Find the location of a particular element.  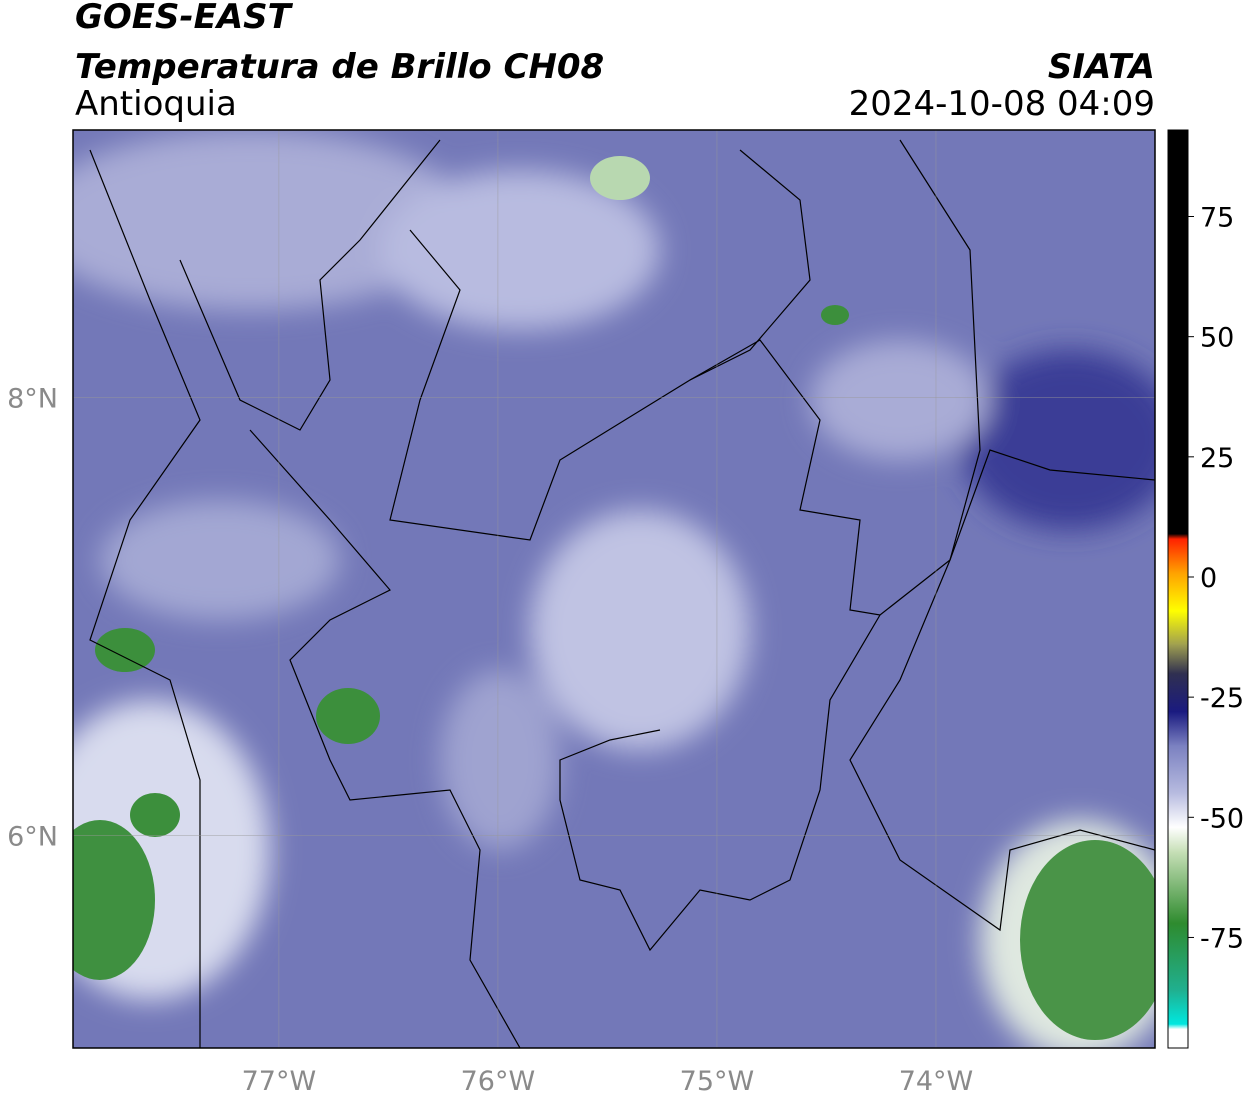

x-tick-label: 76°W is located at coordinates (498, 1081).